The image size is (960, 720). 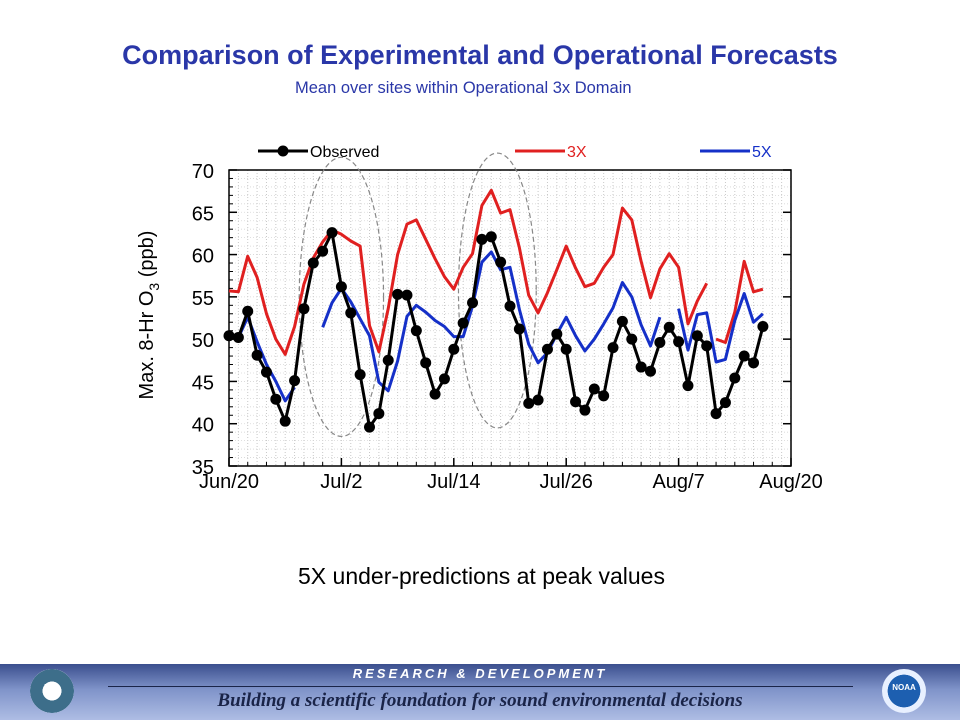 What do you see at coordinates (149, 315) in the screenshot?
I see `y-axis-label: Max. 8-Hr O3 (ppb)` at bounding box center [149, 315].